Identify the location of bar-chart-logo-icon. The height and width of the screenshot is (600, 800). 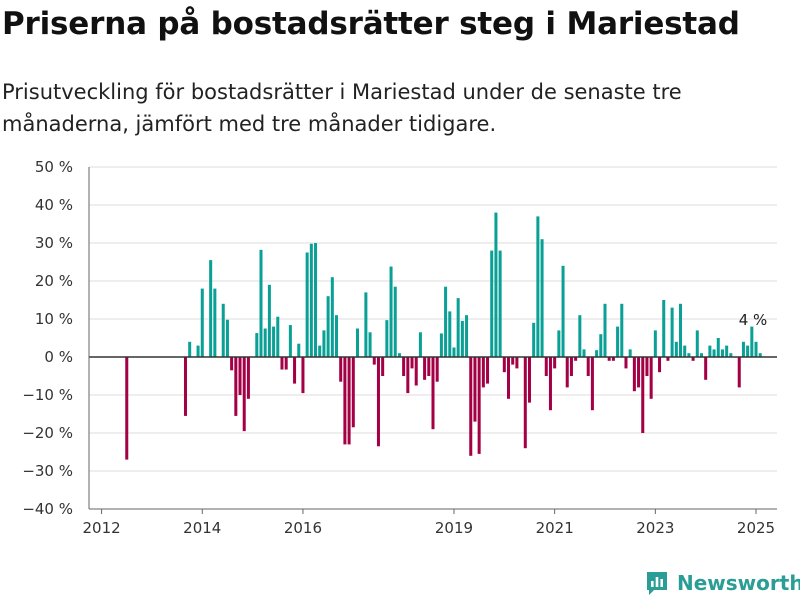
(657, 583).